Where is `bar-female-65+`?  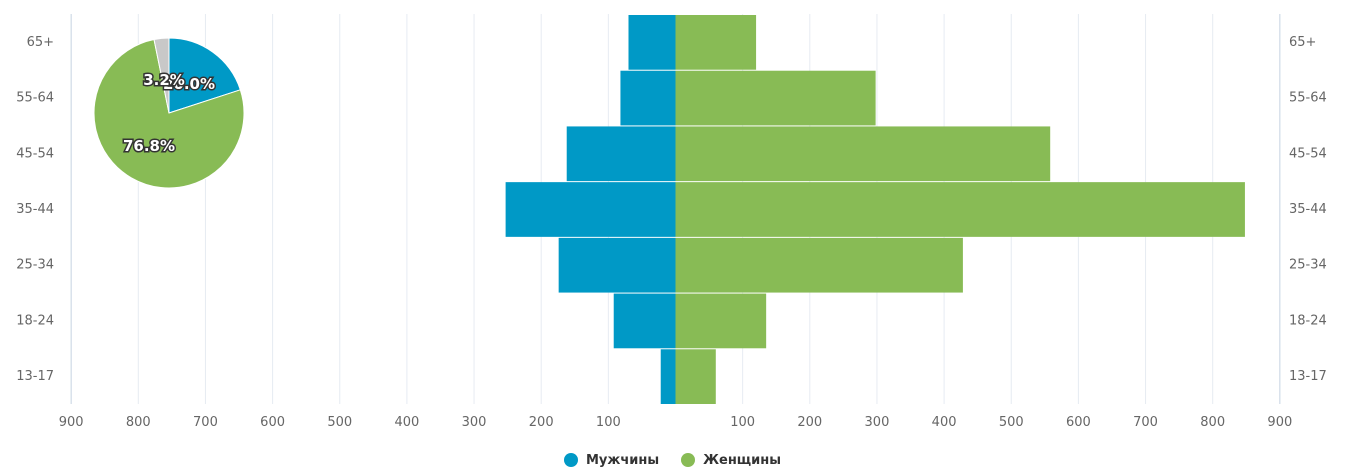
bar-female-65+ is located at coordinates (716, 42).